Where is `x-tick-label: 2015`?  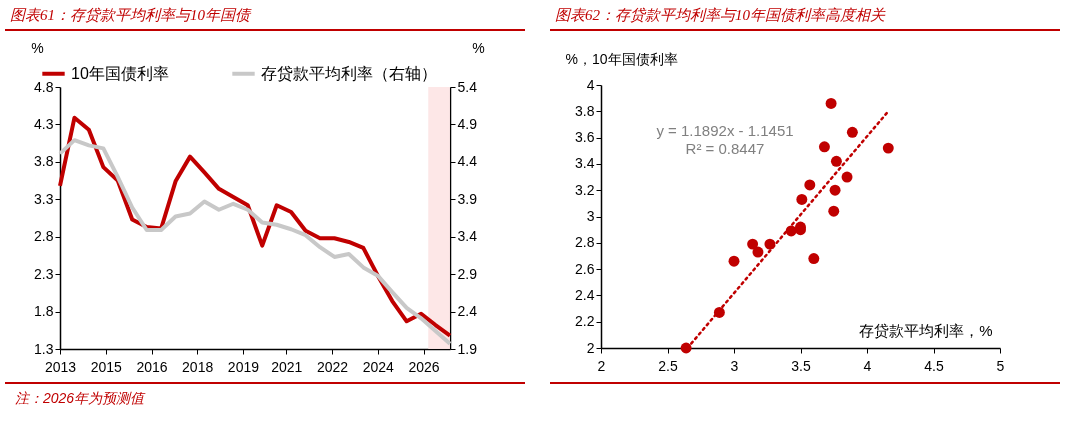 x-tick-label: 2015 is located at coordinates (106, 366).